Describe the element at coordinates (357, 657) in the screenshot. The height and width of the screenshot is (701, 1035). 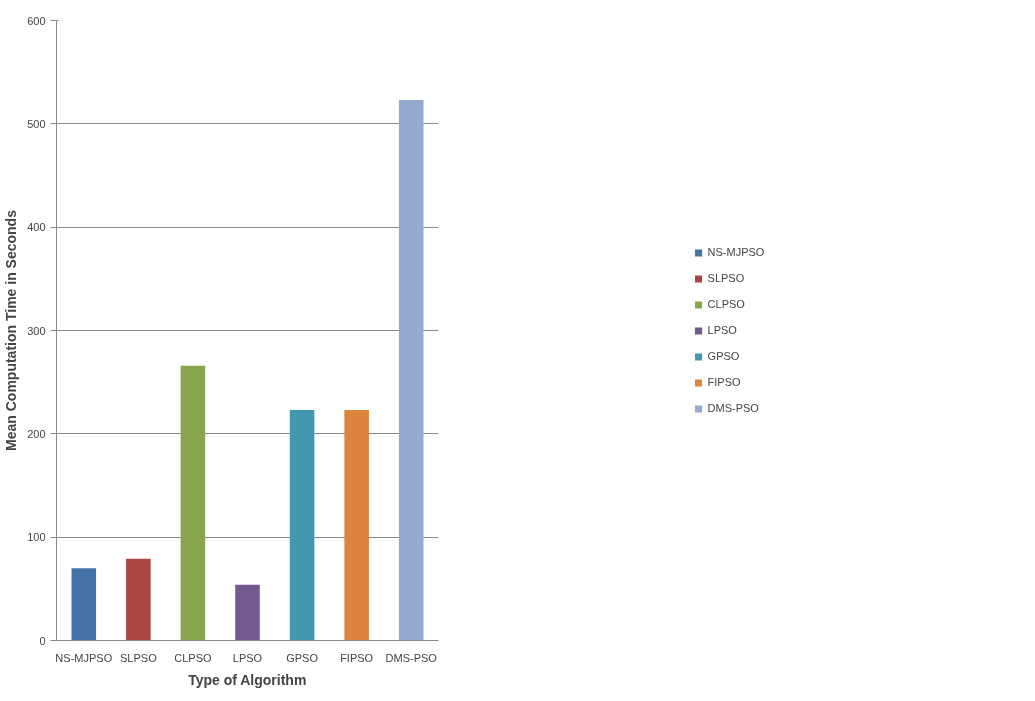
I see `x-tick-label: FIPSO` at that location.